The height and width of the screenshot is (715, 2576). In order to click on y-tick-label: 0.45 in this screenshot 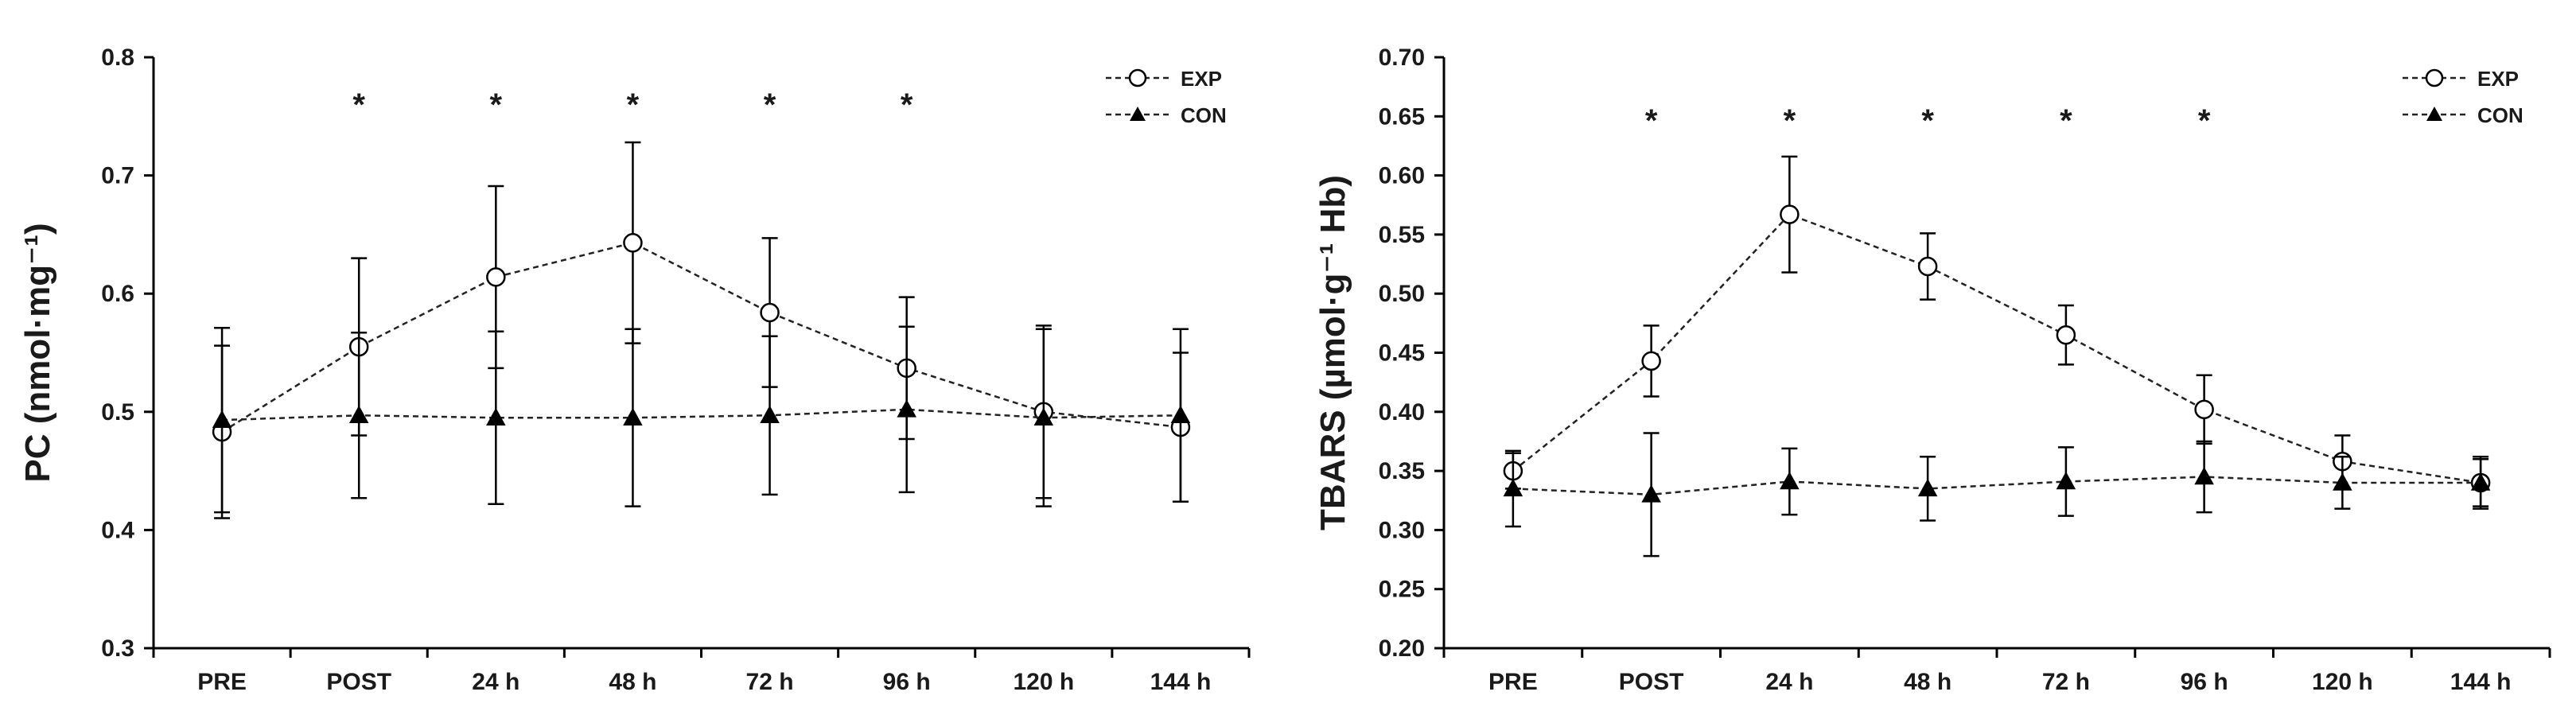, I will do `click(1402, 354)`.